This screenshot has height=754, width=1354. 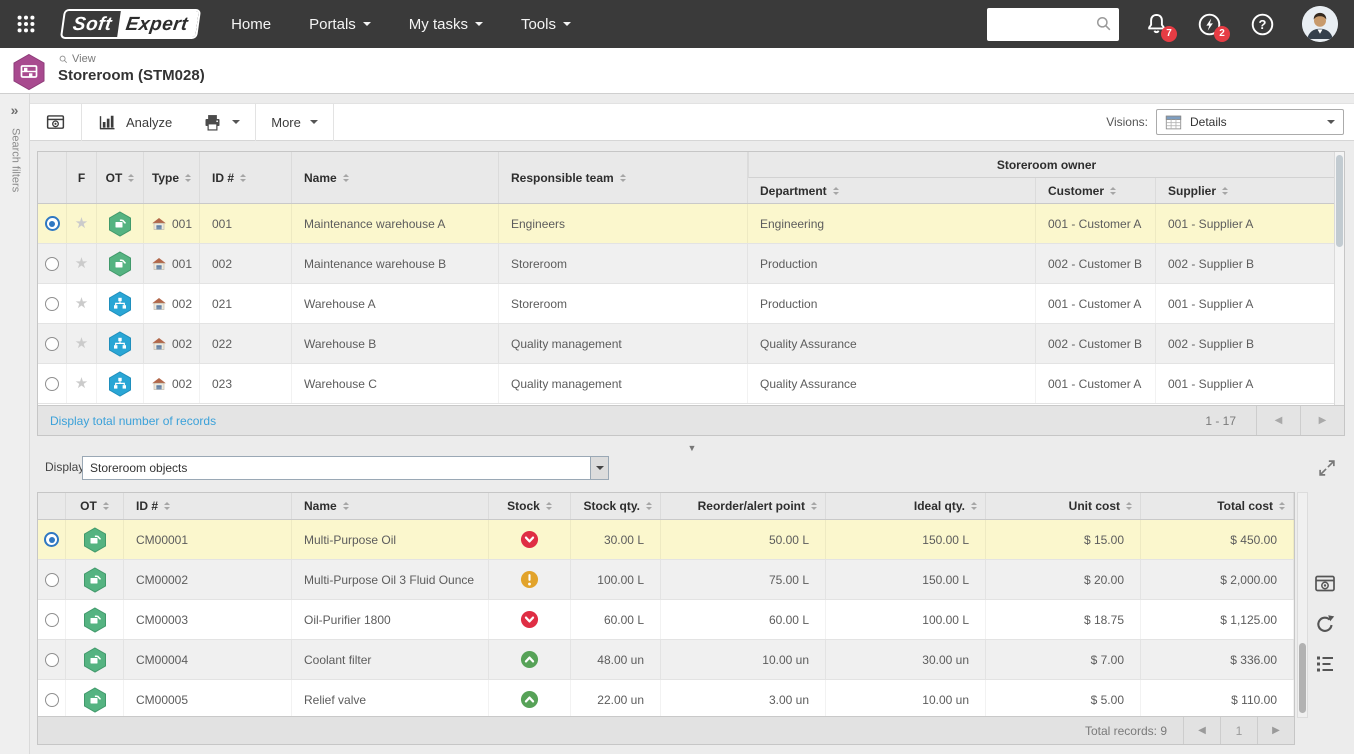 I want to click on storeroom-module-icon, so click(x=29, y=72).